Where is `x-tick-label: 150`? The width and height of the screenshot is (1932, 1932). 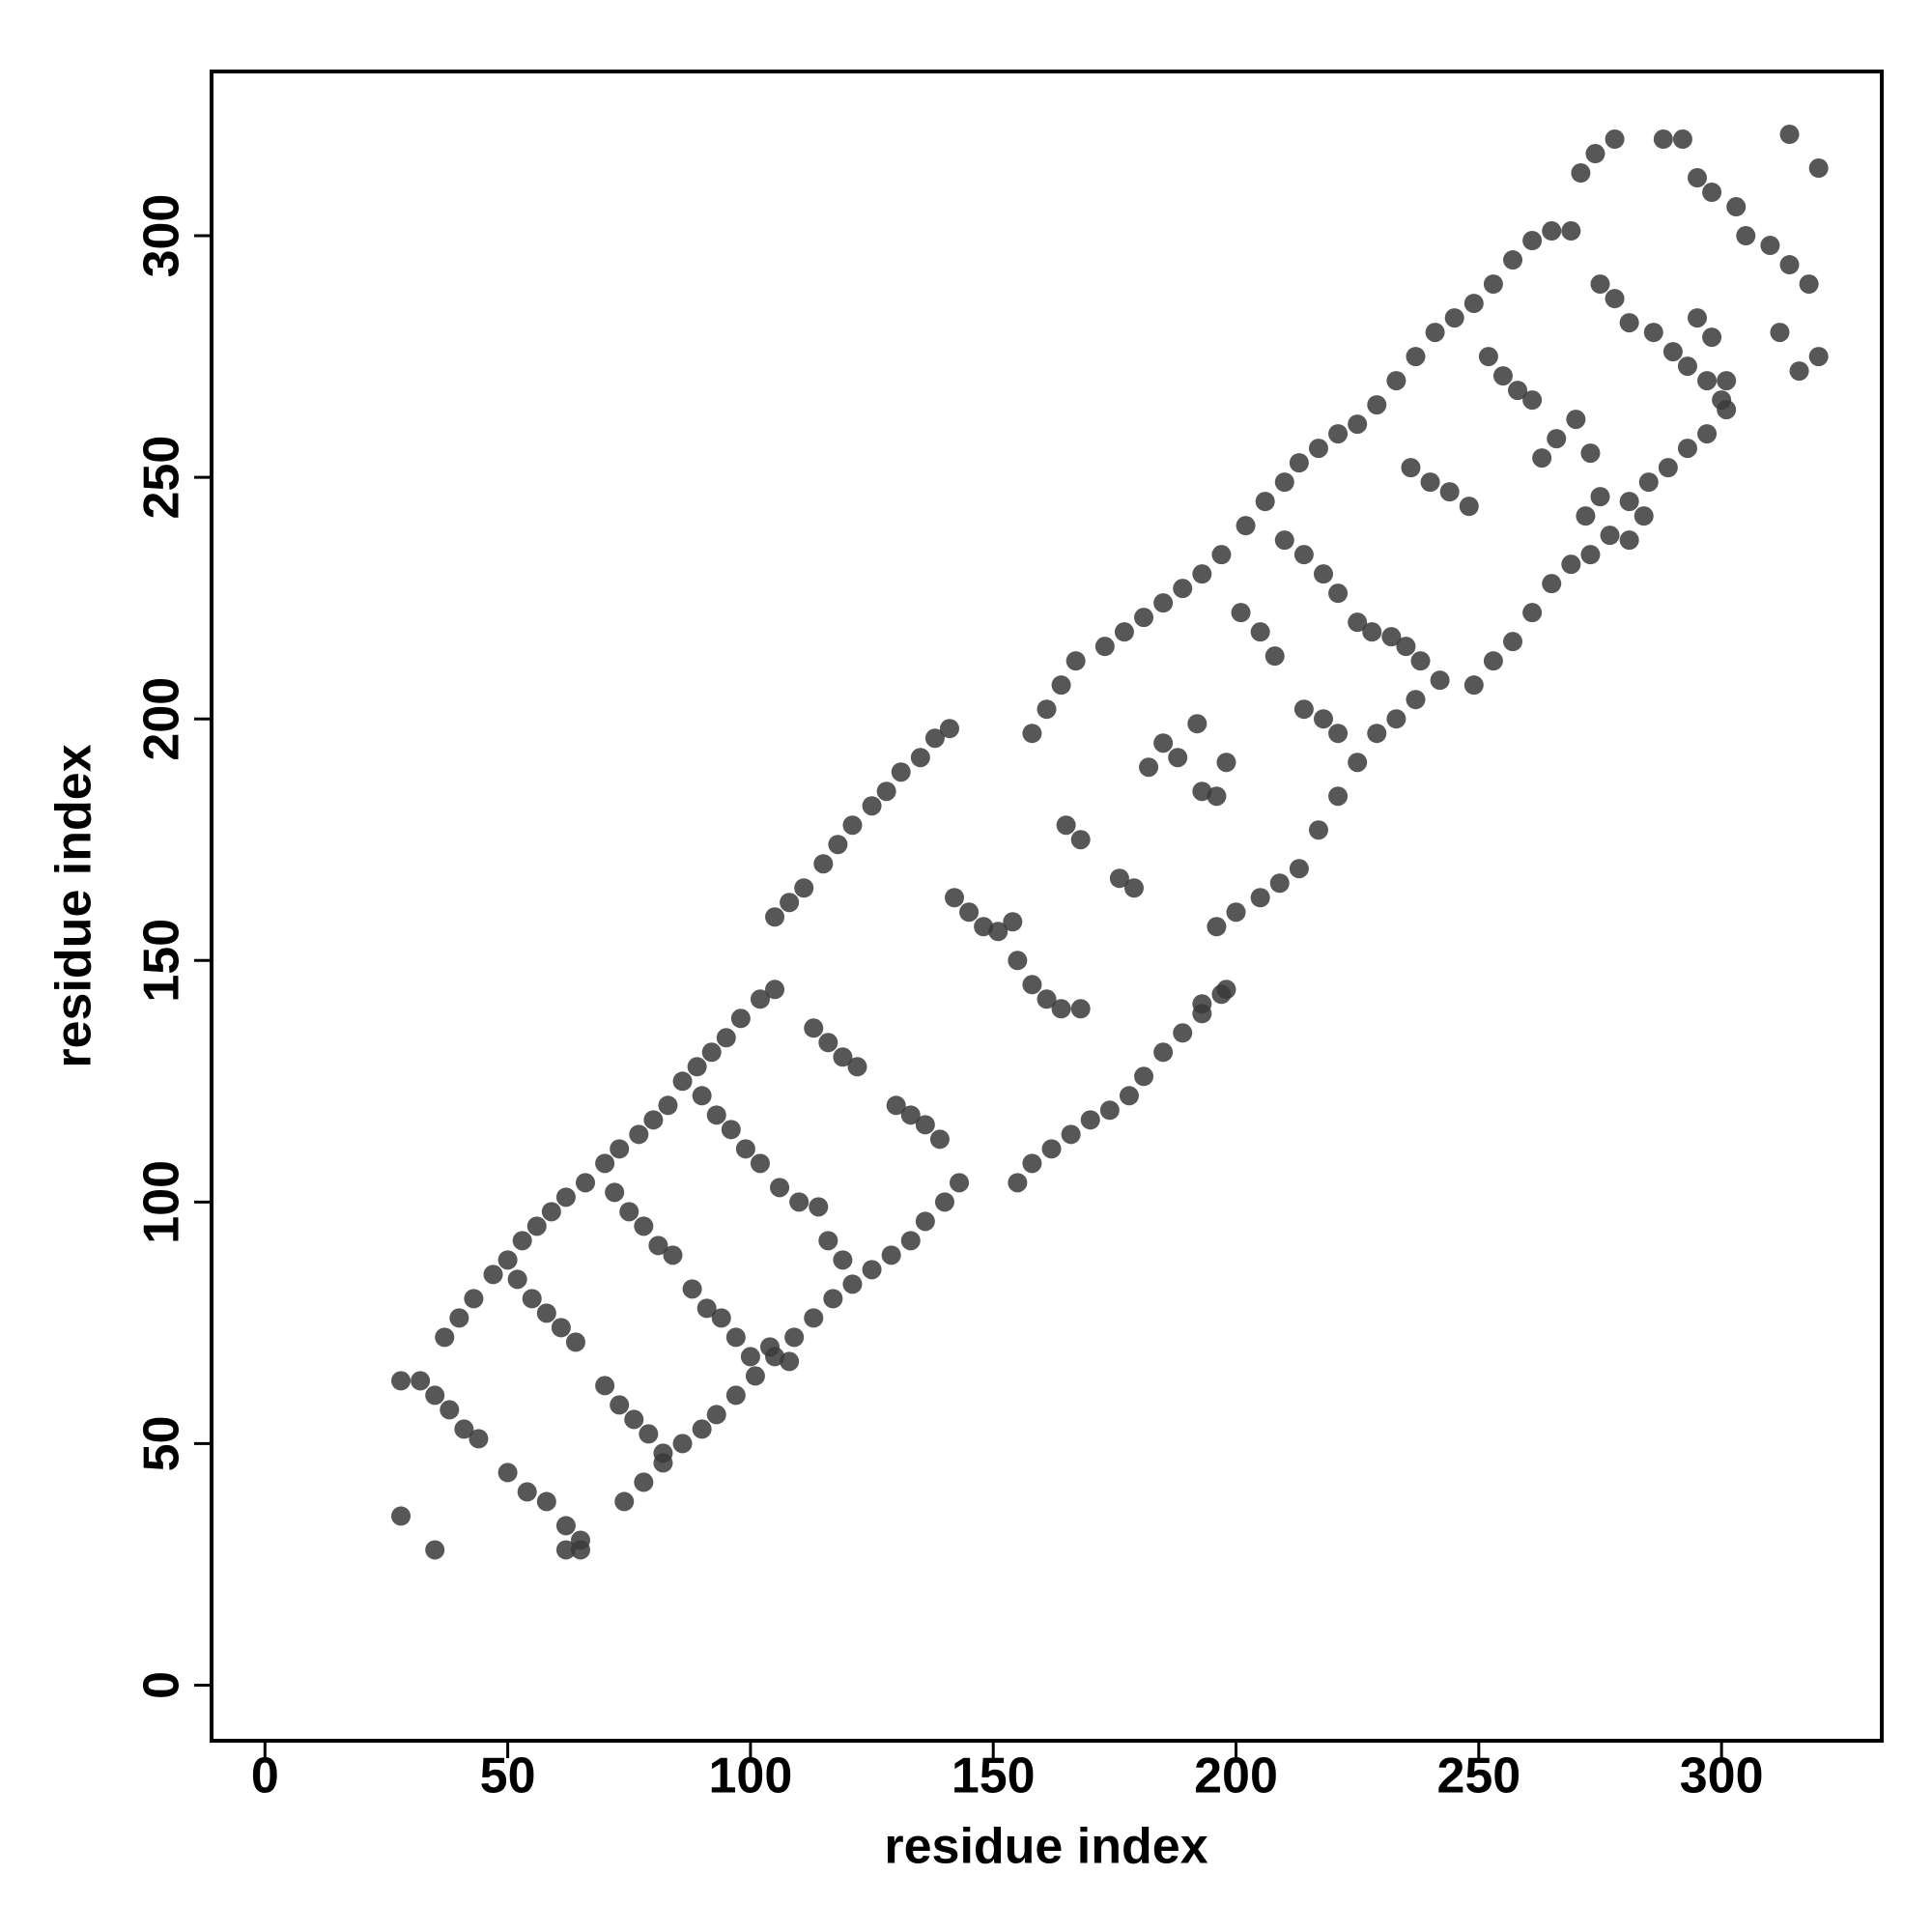
x-tick-label: 150 is located at coordinates (994, 1776).